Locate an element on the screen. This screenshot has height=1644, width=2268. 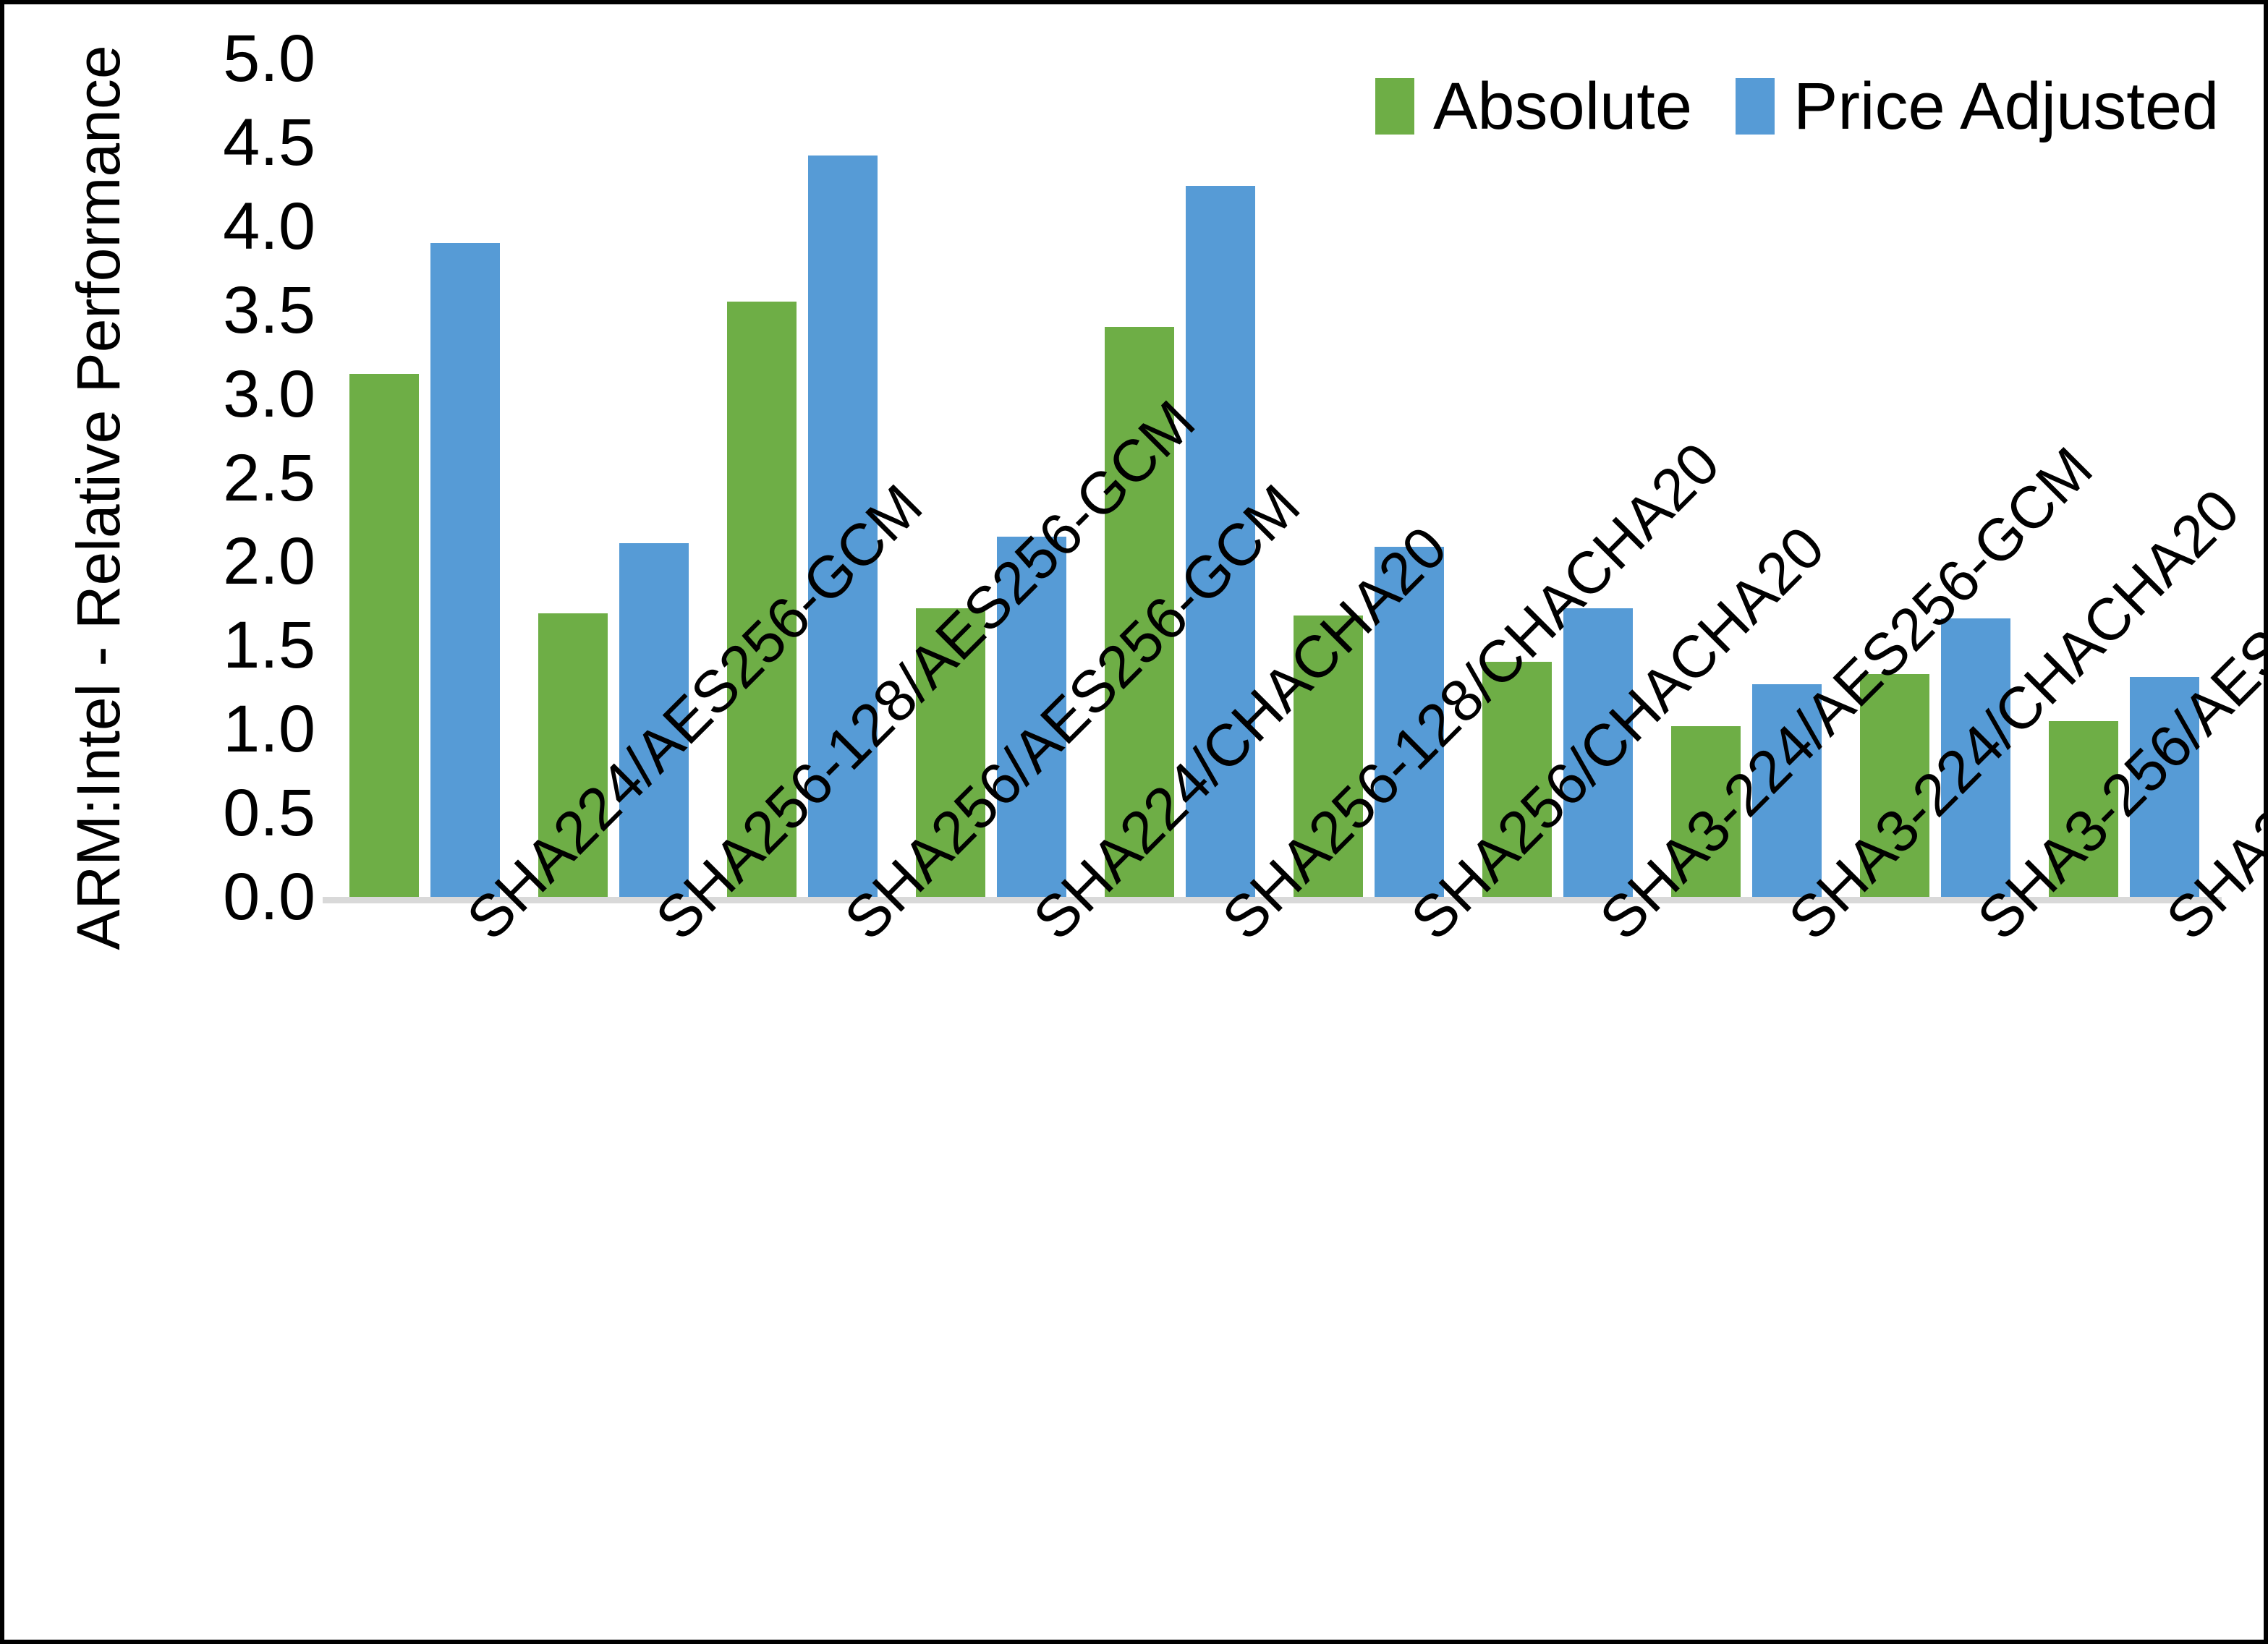
x-axis-tick-label: SHA224/CHACHA20 is located at coordinates (1240, 733).